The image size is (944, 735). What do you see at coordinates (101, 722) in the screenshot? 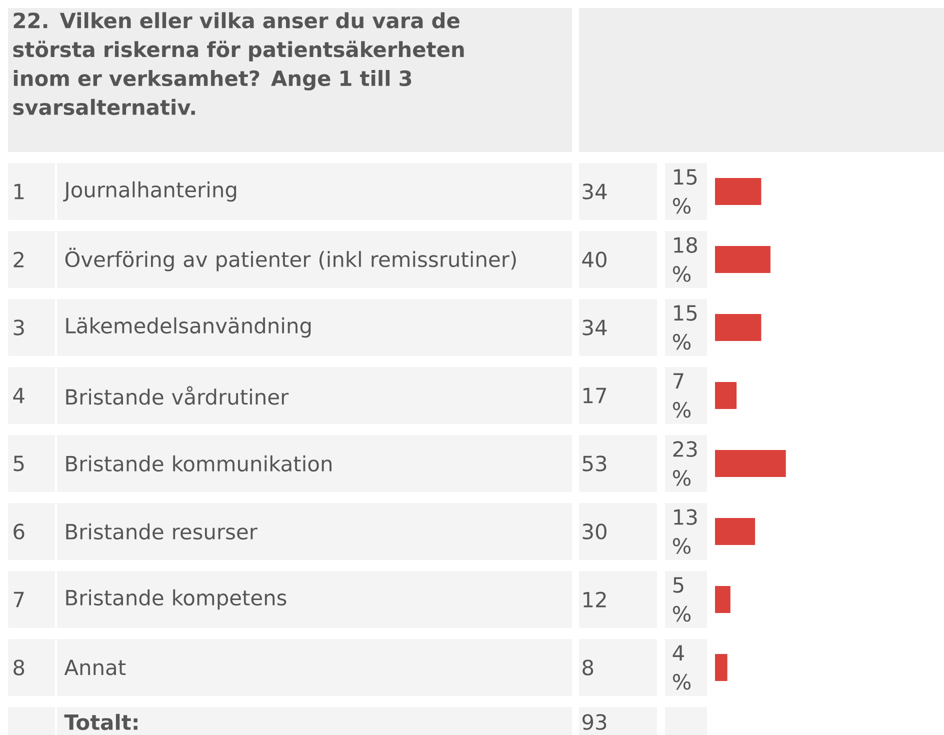
I see `text: Totalt:` at bounding box center [101, 722].